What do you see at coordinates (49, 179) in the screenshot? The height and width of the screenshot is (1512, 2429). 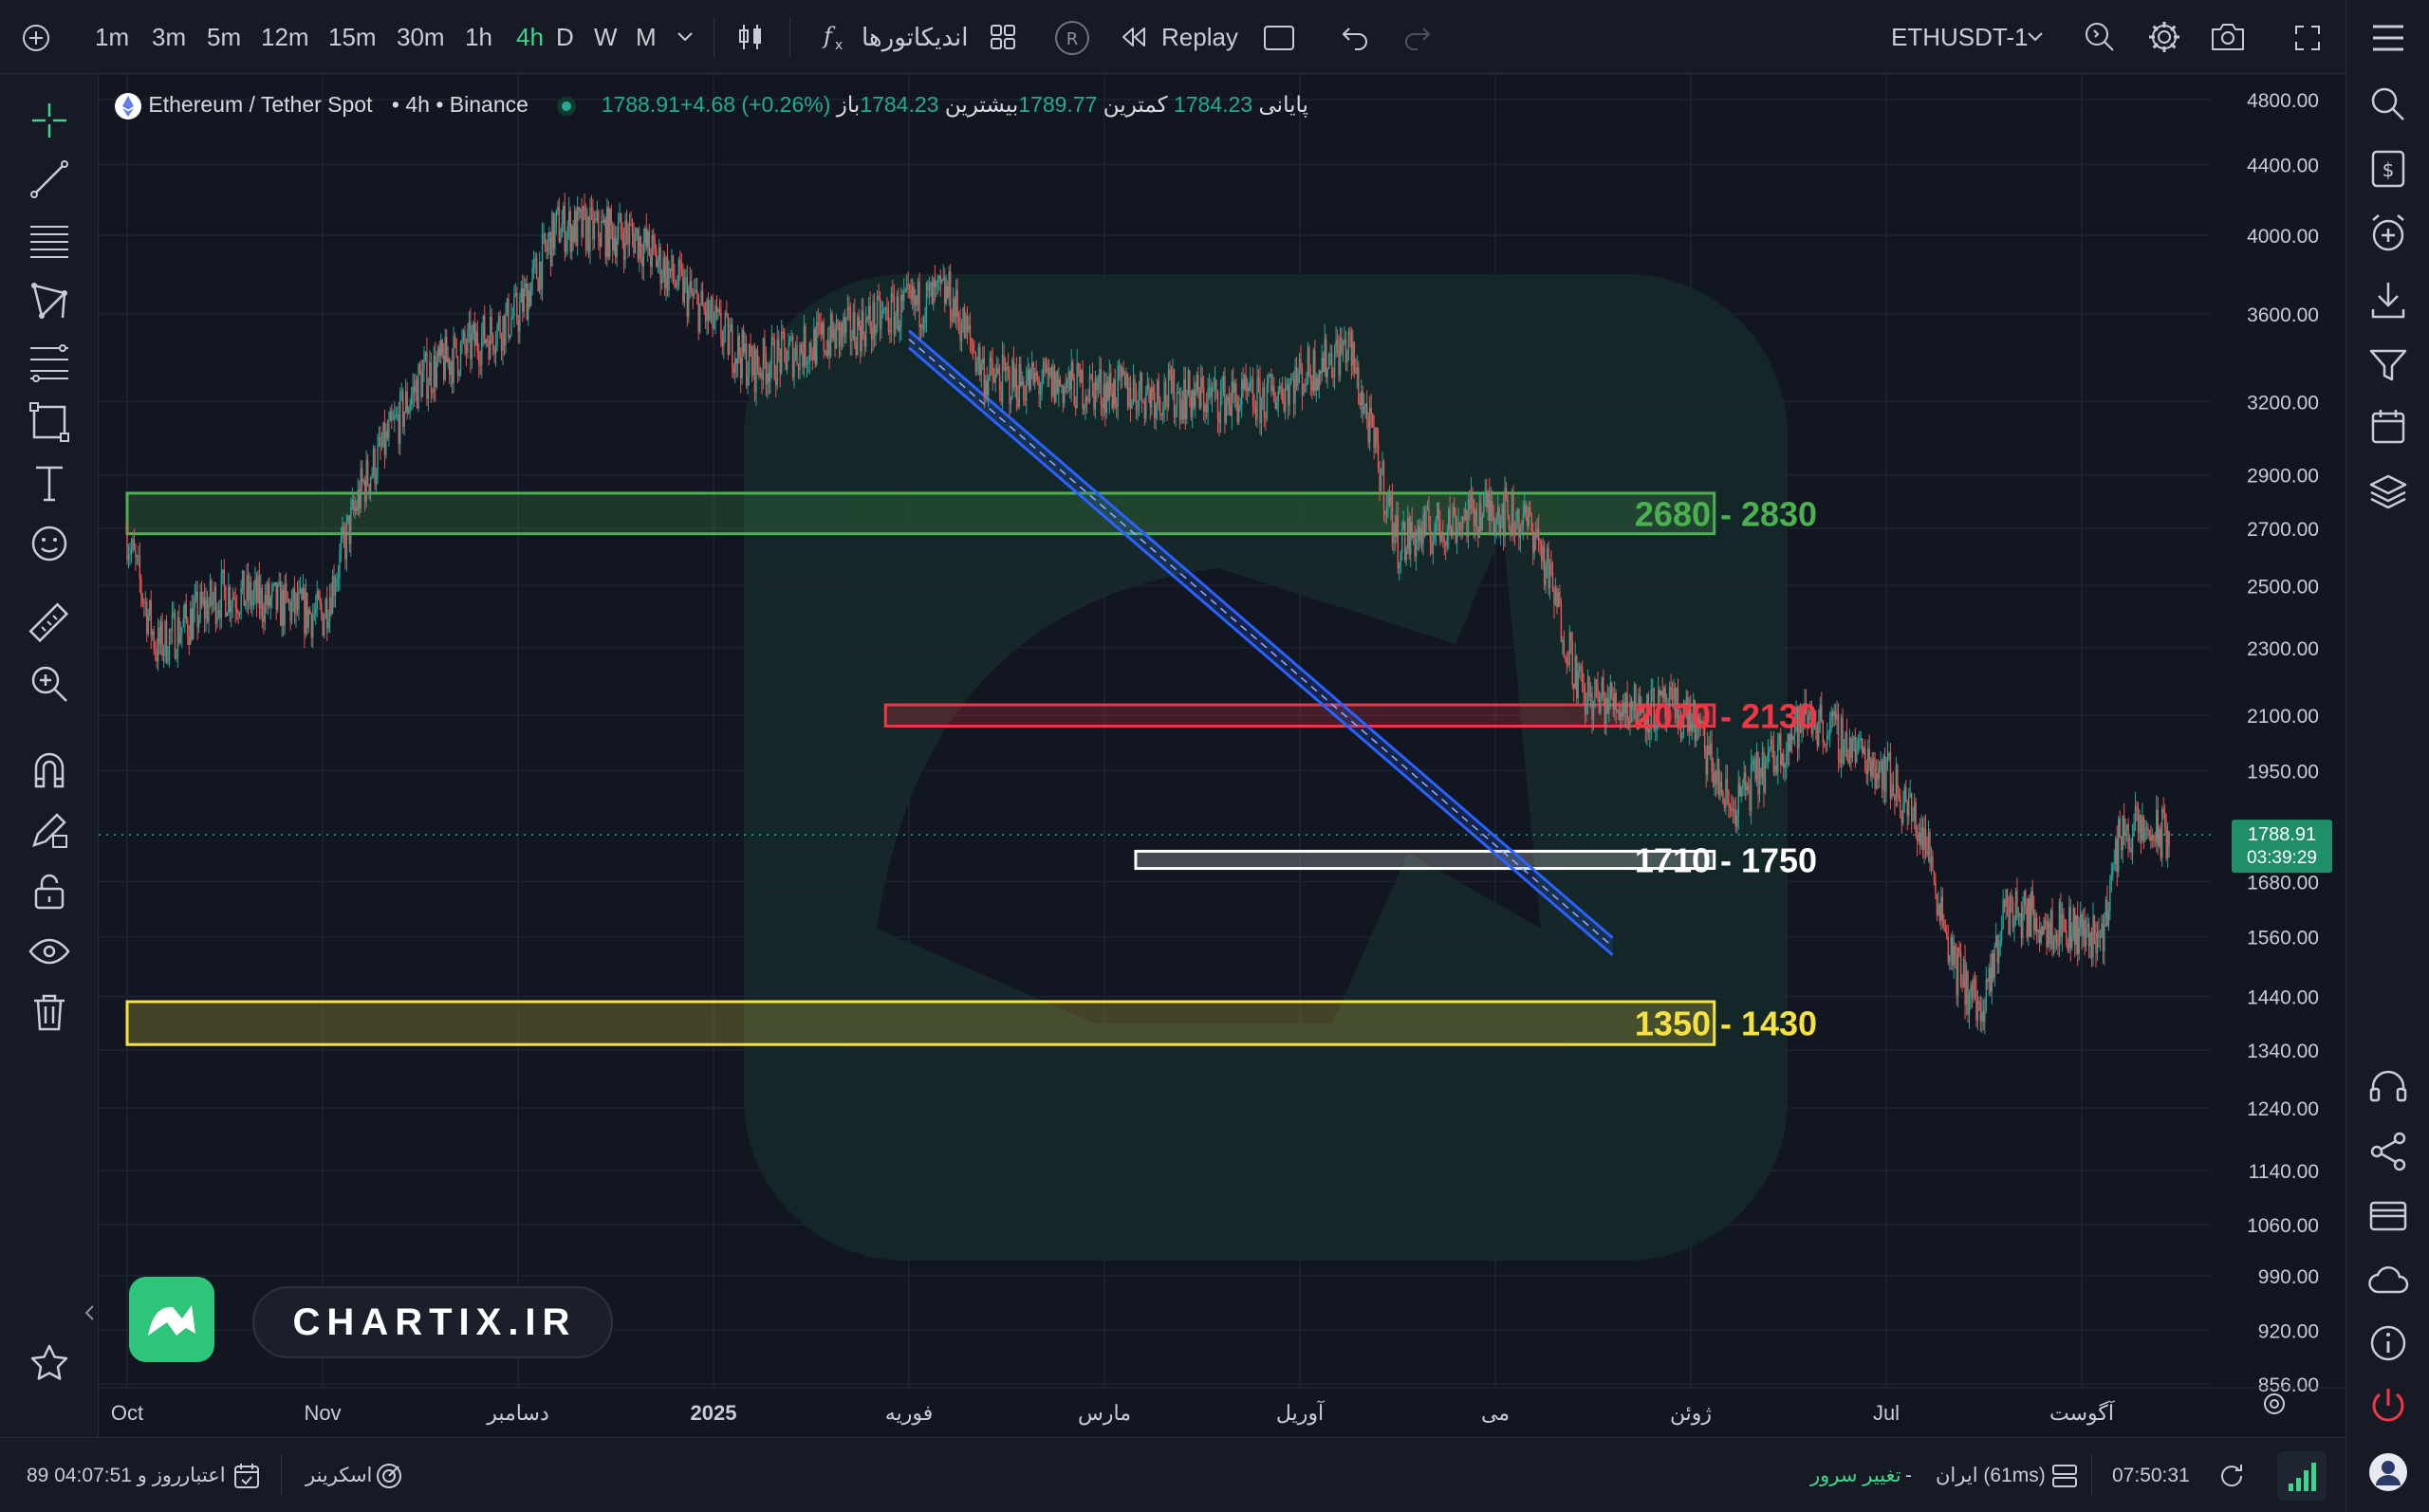 I see `trend-line-icon` at bounding box center [49, 179].